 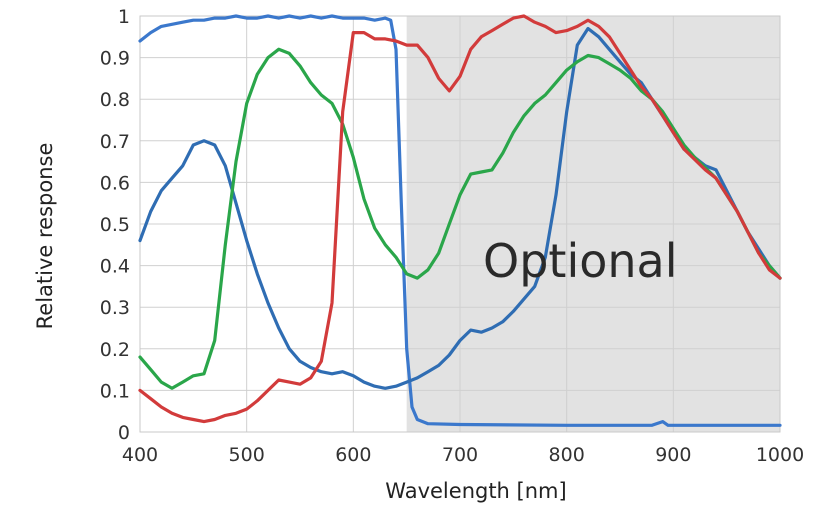 I want to click on y-tick-label: 0.1, so click(x=115, y=391).